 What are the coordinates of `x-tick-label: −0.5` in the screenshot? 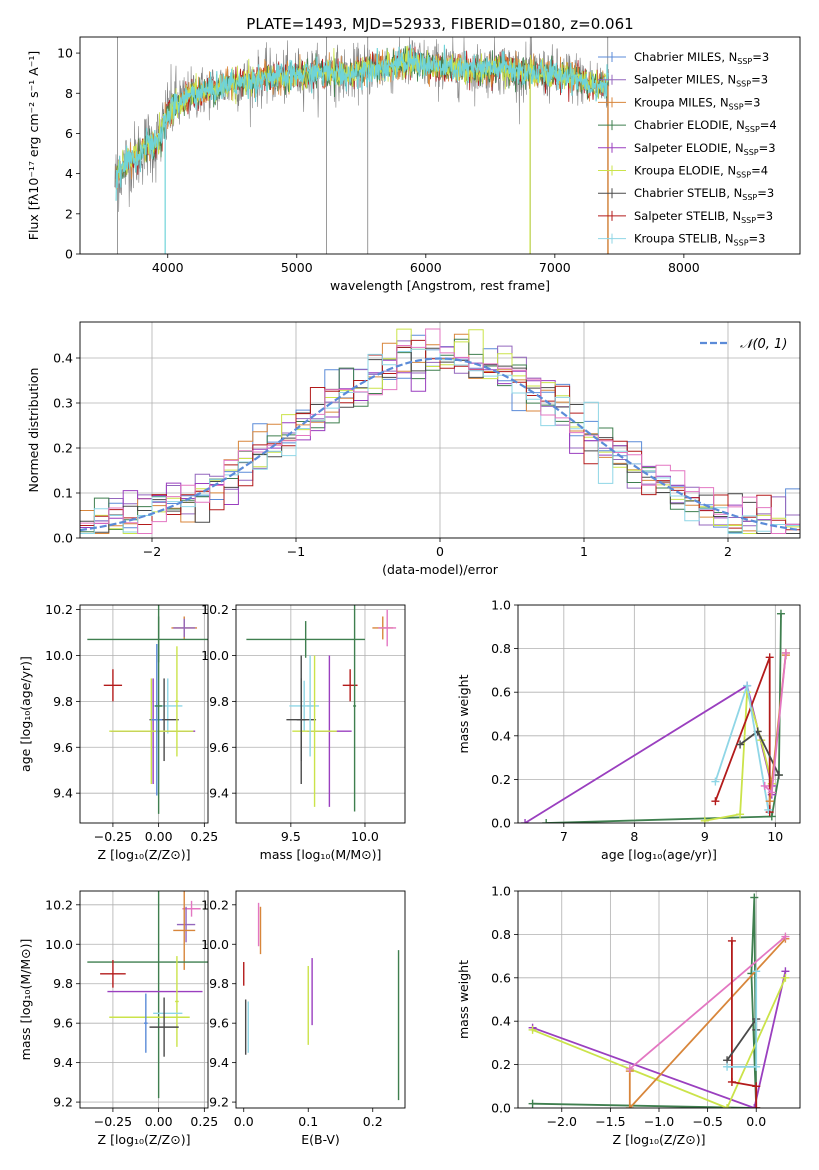 It's located at (707, 1121).